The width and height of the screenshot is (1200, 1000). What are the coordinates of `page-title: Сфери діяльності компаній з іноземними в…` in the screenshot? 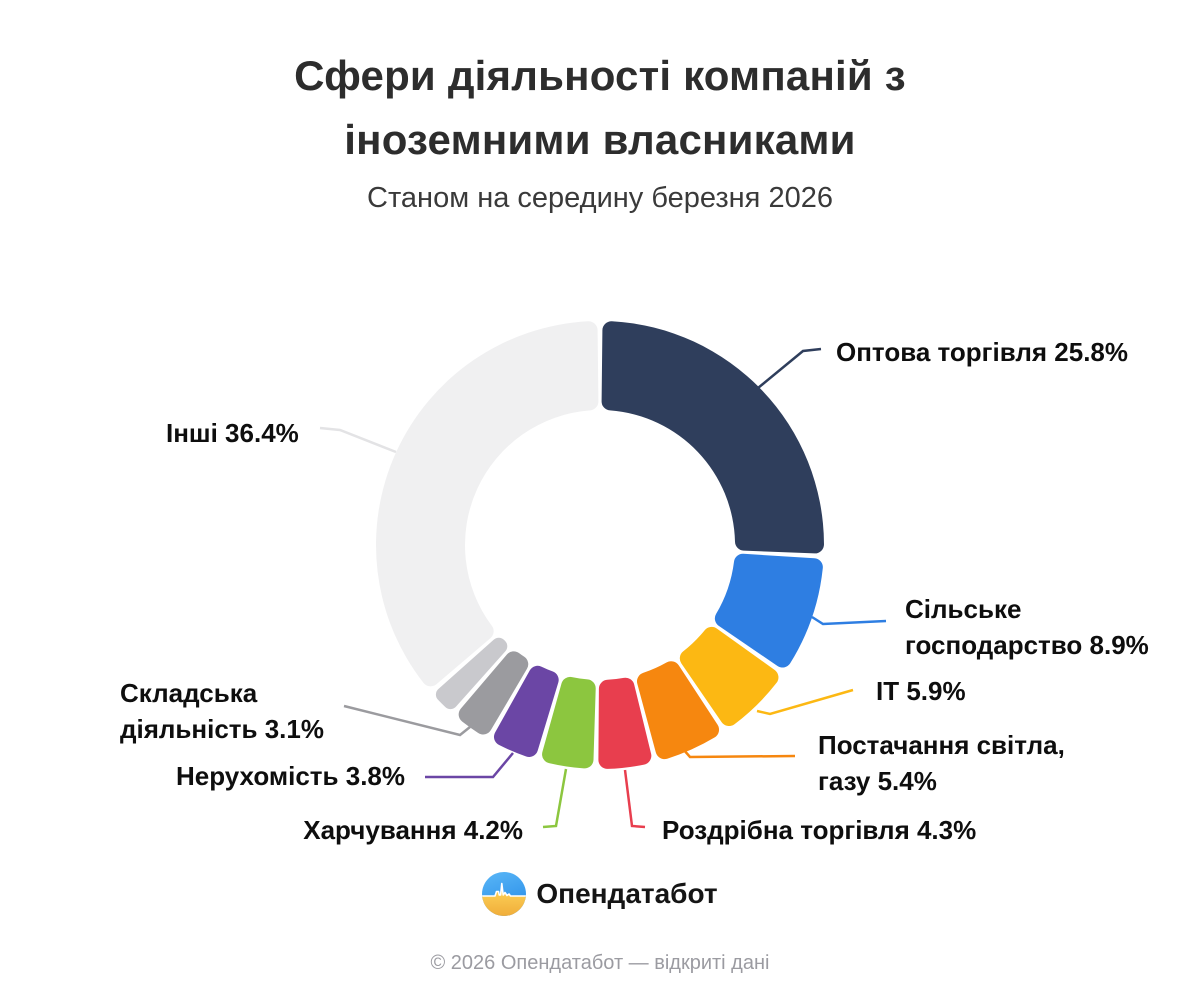 It's located at (600, 108).